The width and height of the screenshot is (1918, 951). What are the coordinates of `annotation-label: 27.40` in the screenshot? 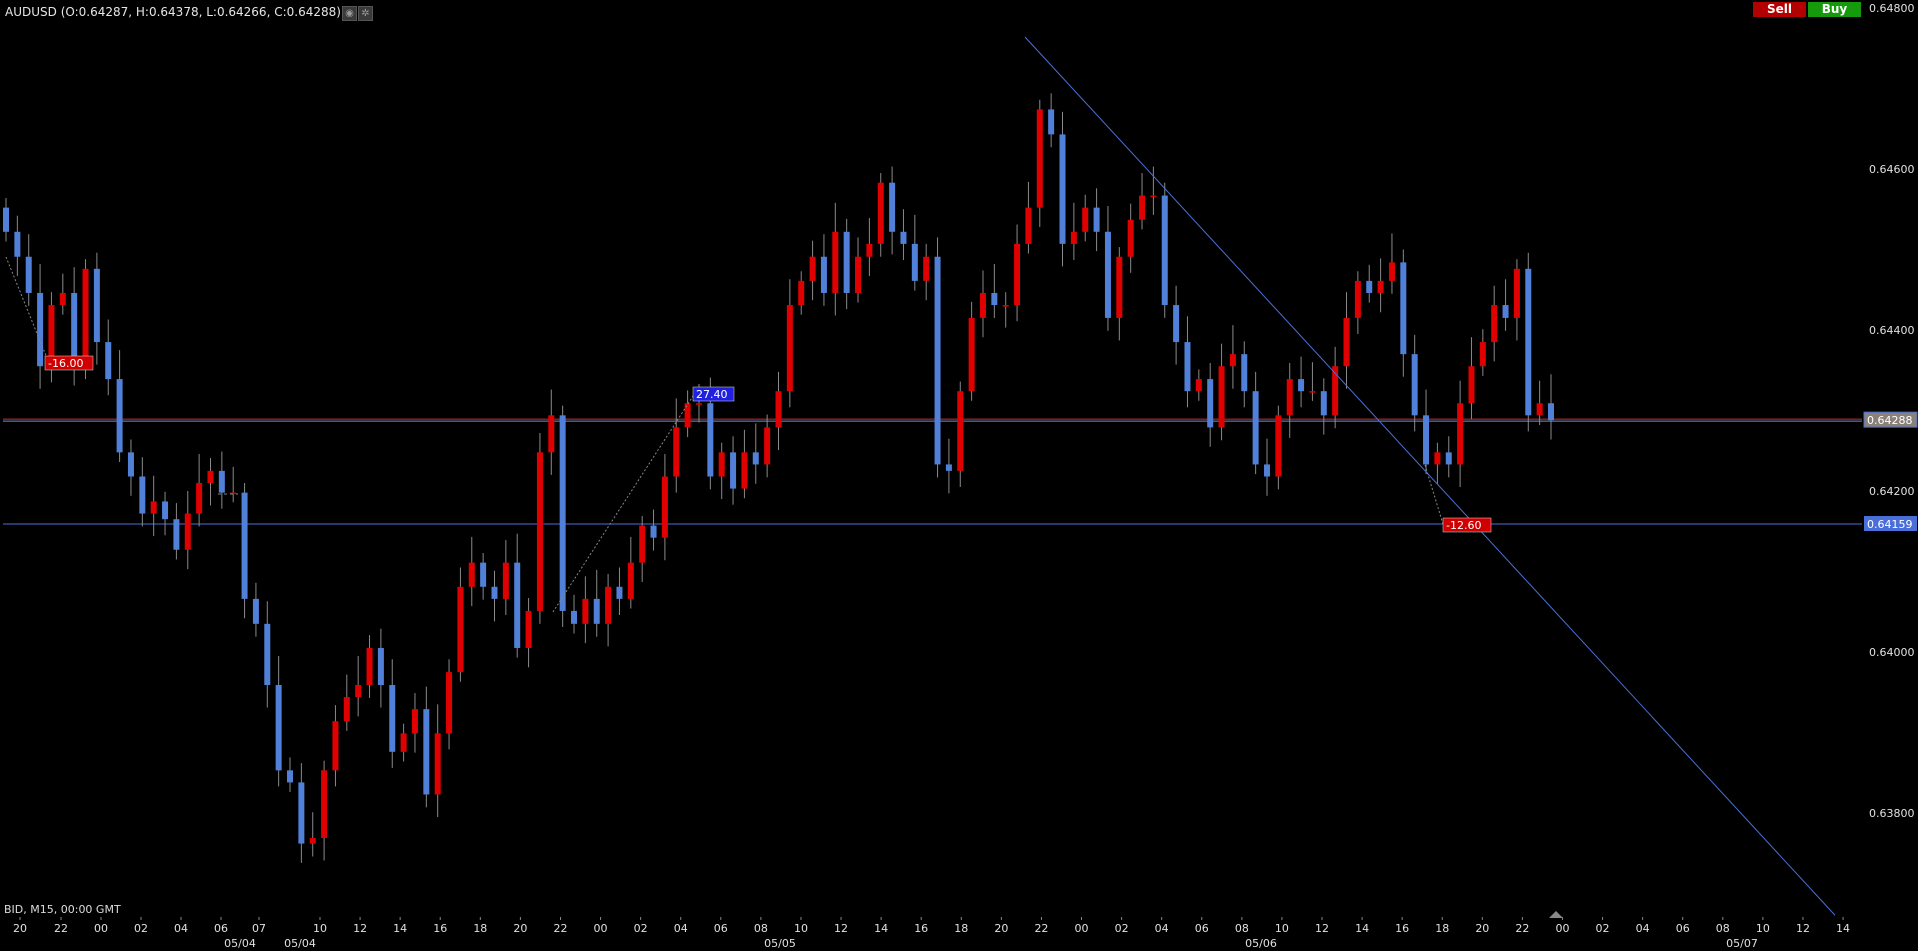 It's located at (712, 394).